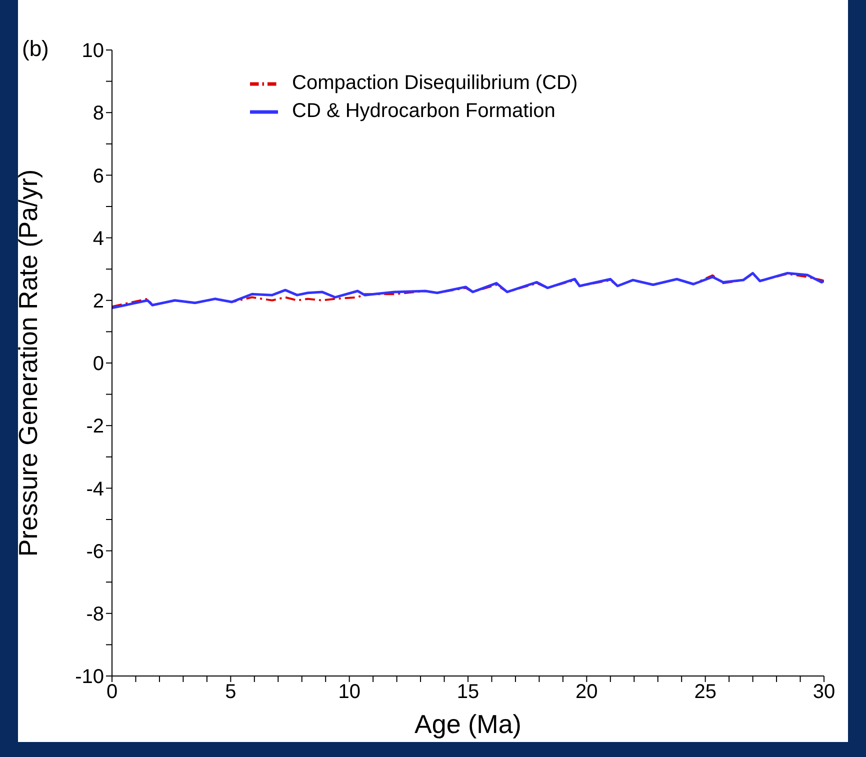 The image size is (866, 757). What do you see at coordinates (35, 49) in the screenshot?
I see `text: (b)` at bounding box center [35, 49].